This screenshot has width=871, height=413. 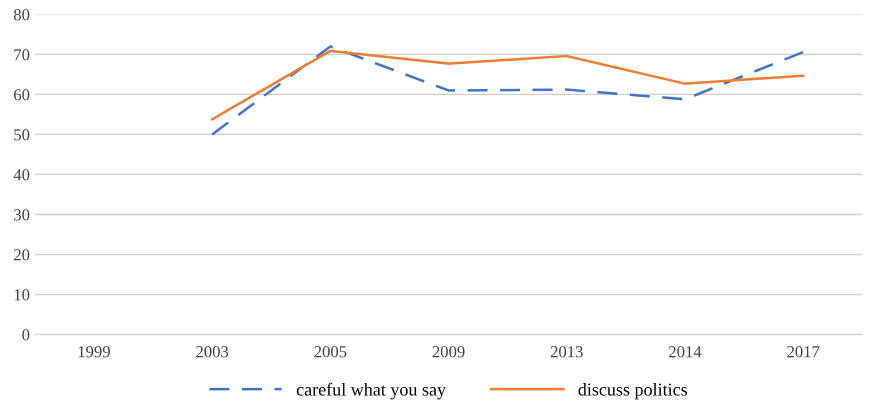 I want to click on y-tick-label: 20, so click(x=22, y=254).